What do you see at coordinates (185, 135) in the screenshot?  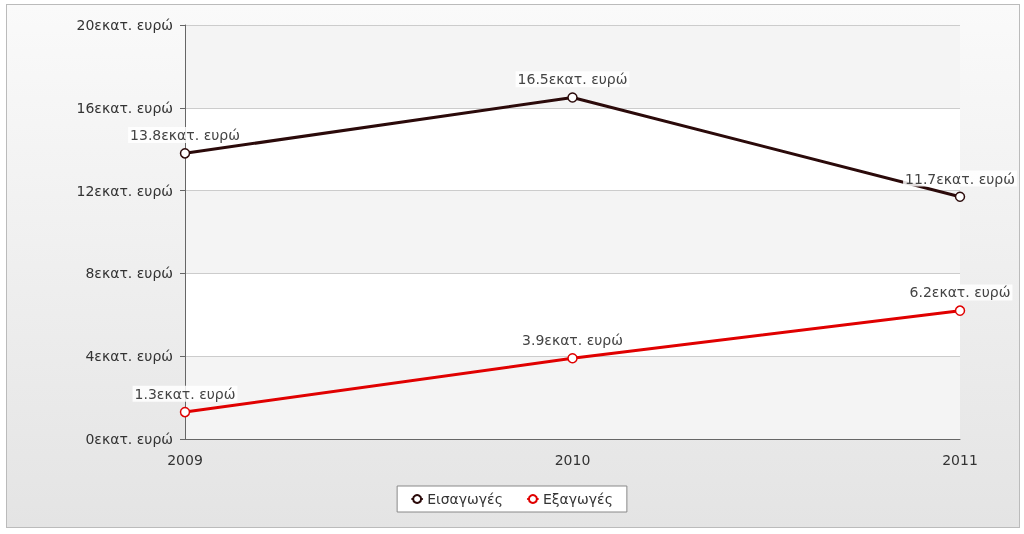 I see `data-label: 13.8εκατ. ευρώ` at bounding box center [185, 135].